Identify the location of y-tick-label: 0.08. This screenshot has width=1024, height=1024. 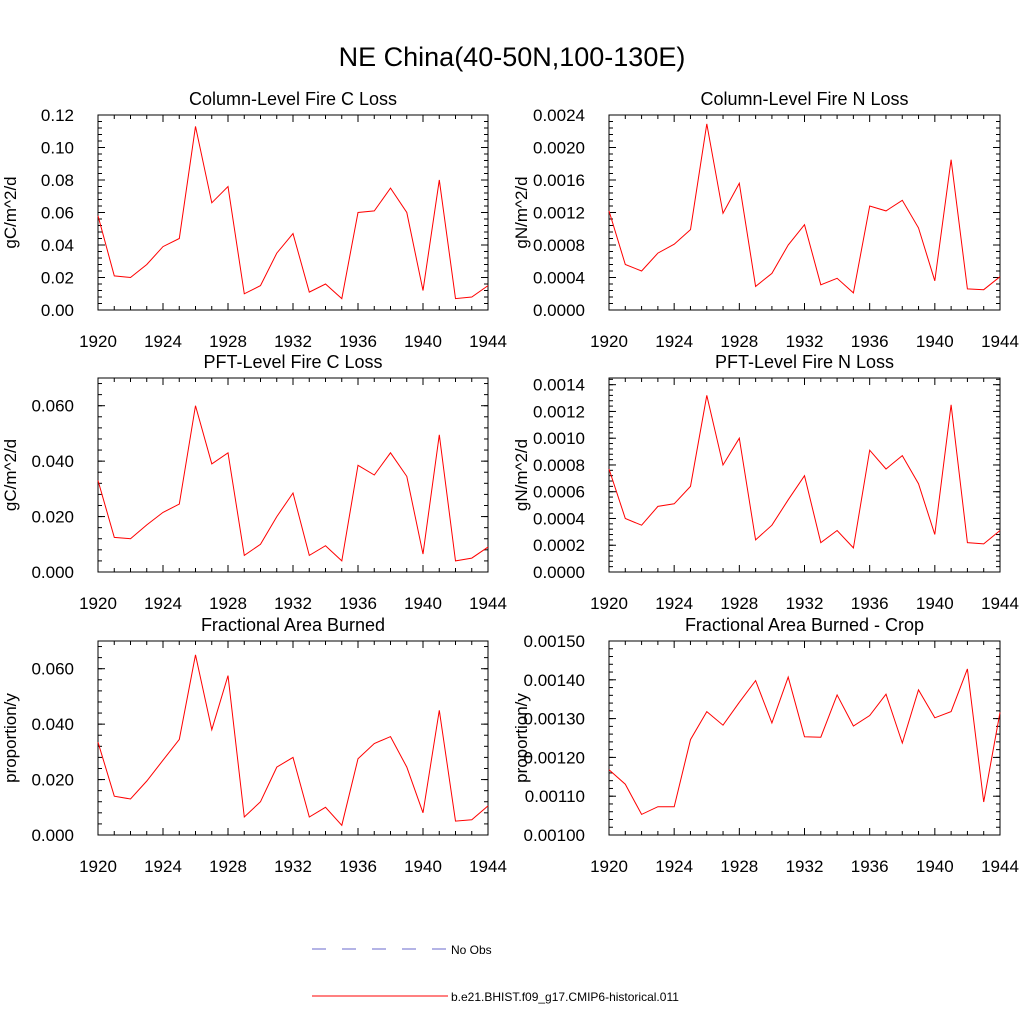
(57, 180).